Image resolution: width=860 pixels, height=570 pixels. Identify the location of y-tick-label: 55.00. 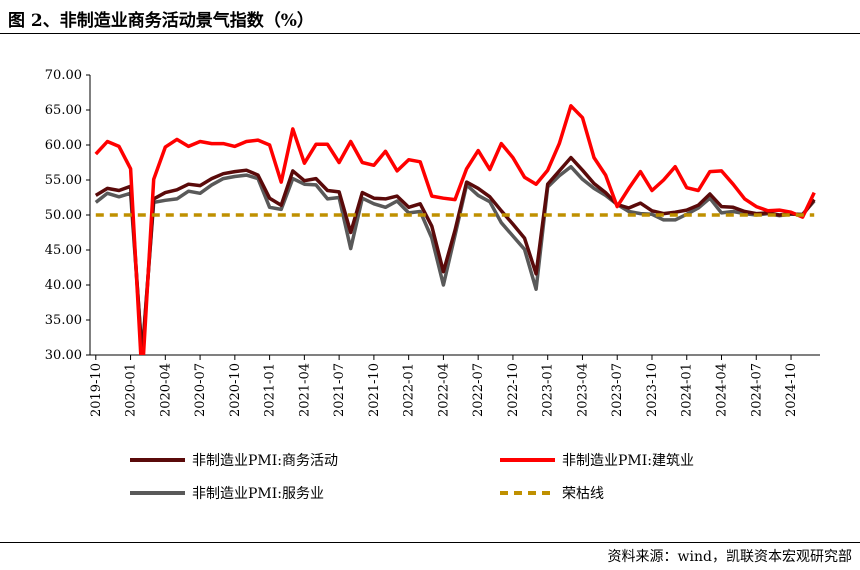
(63, 180).